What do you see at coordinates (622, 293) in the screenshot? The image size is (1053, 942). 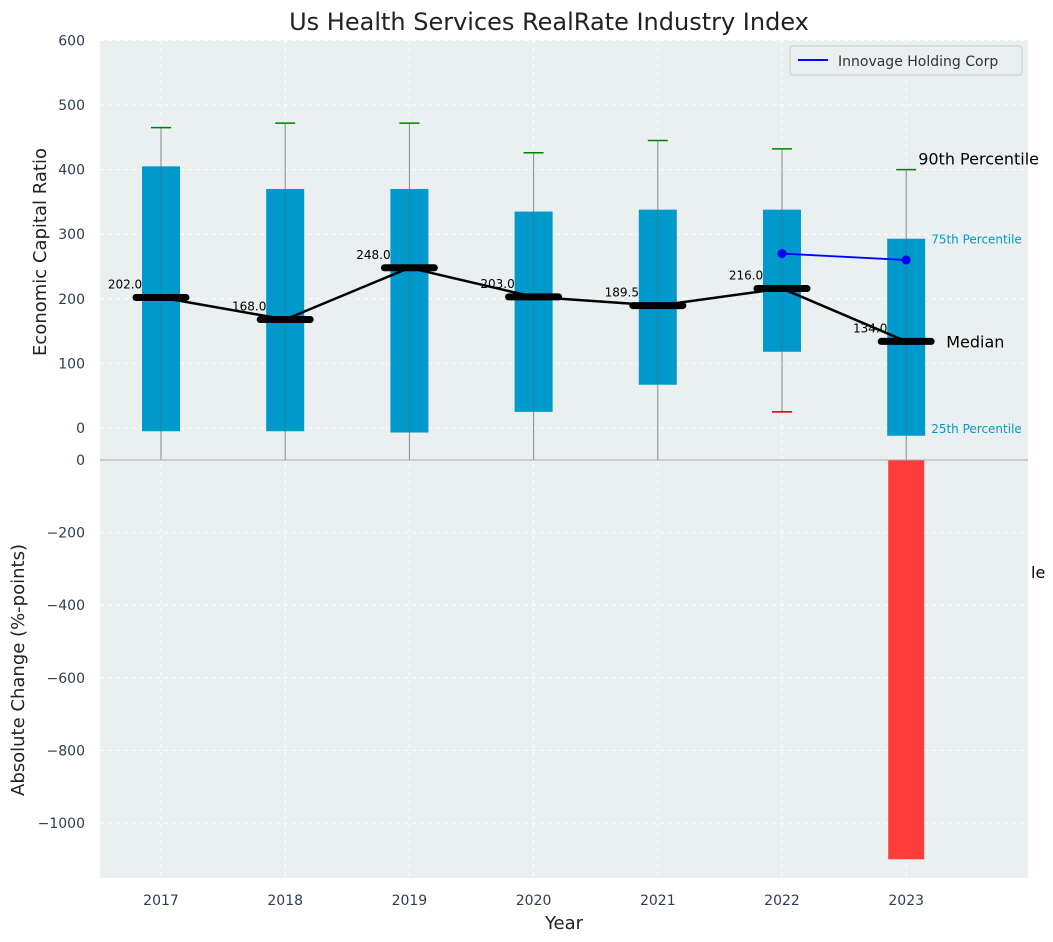 I see `median-label-2021: 189.5` at bounding box center [622, 293].